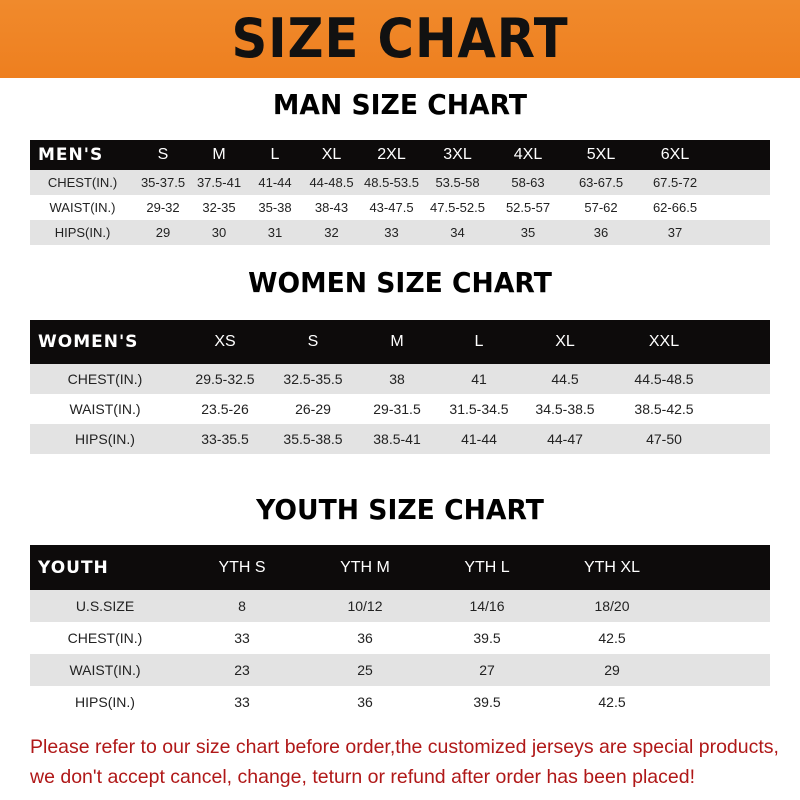 The image size is (800, 800). I want to click on table-title-cell: MEN'S, so click(82, 155).